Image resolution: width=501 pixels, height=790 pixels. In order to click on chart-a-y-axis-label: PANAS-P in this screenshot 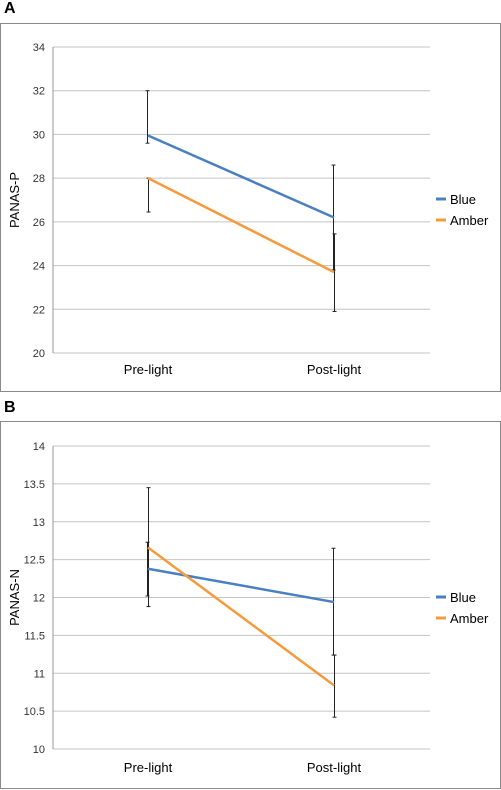, I will do `click(14, 200)`.